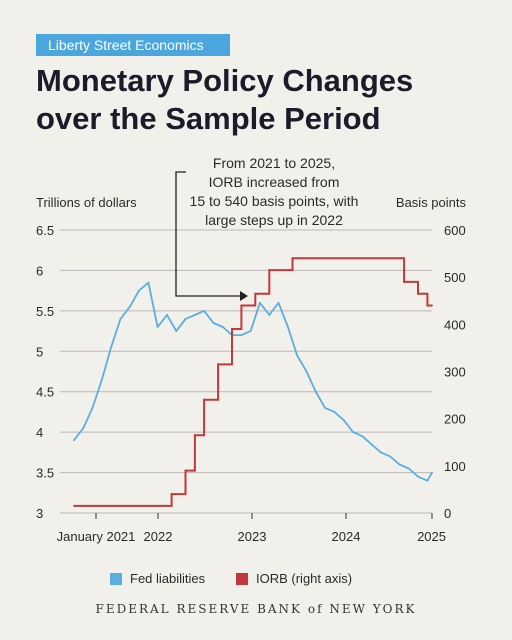 This screenshot has height=640, width=512. What do you see at coordinates (431, 202) in the screenshot?
I see `right-axis-label: Basis points` at bounding box center [431, 202].